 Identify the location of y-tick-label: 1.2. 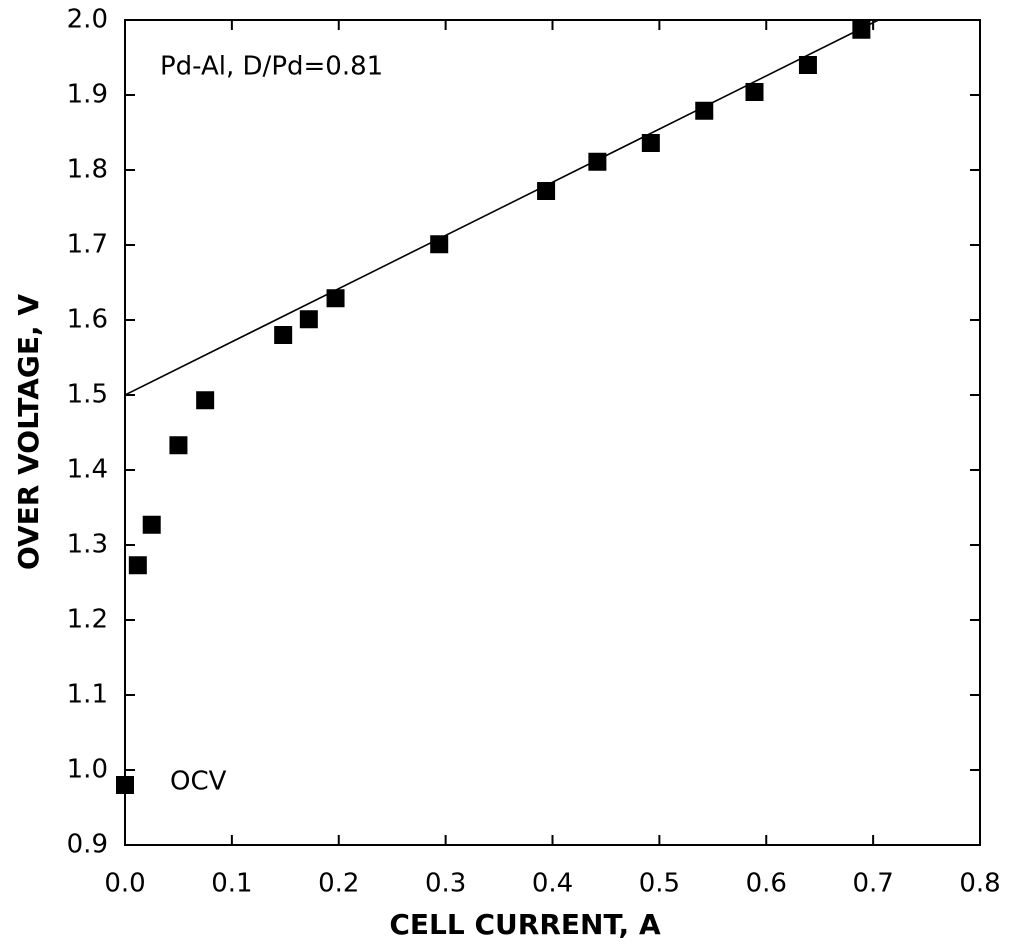
(87, 620).